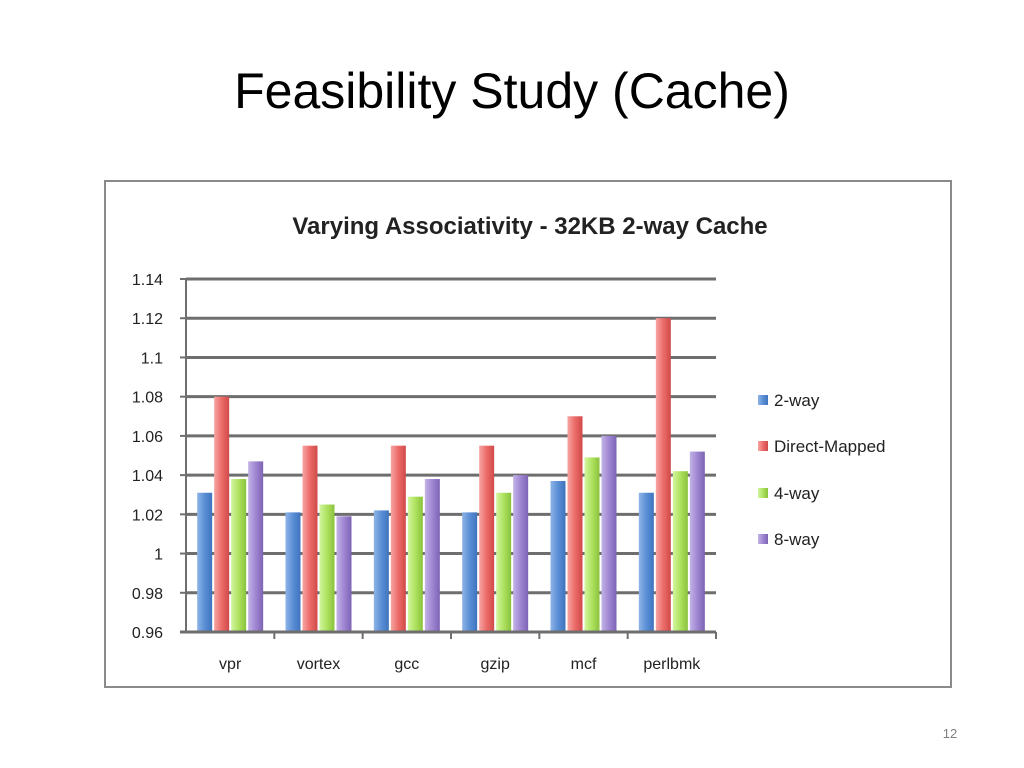 The height and width of the screenshot is (768, 1024). What do you see at coordinates (147, 319) in the screenshot?
I see `y-tick-label: 1.12` at bounding box center [147, 319].